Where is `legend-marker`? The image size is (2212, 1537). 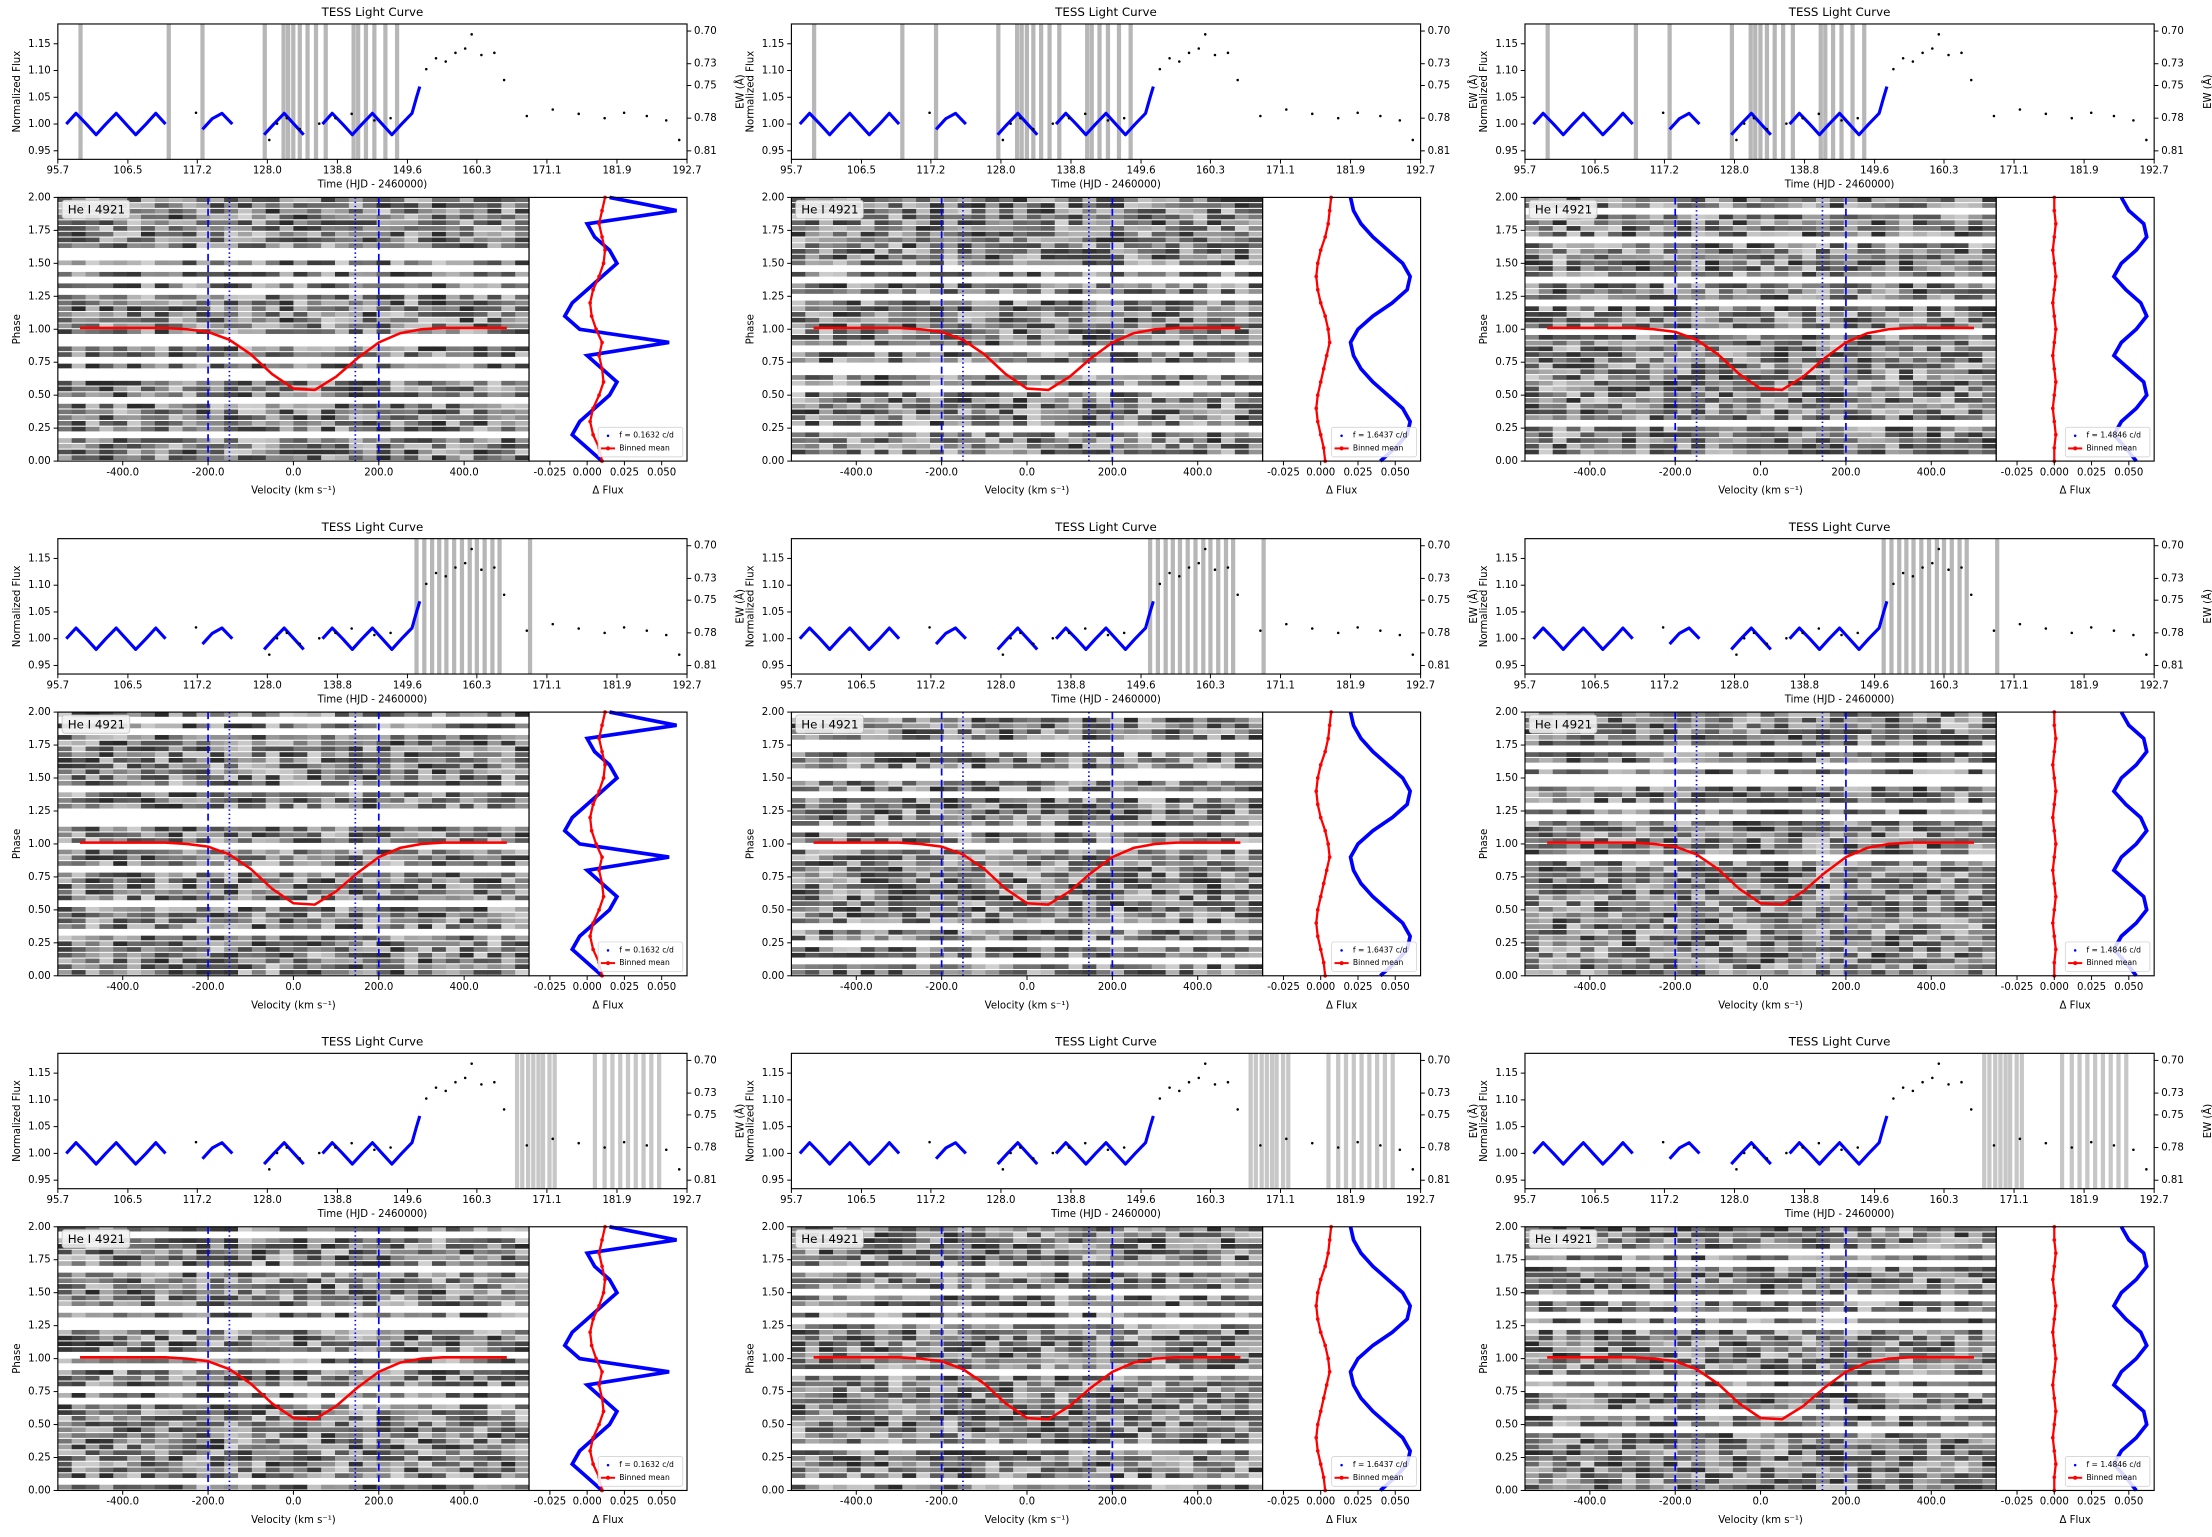 legend-marker is located at coordinates (1341, 435).